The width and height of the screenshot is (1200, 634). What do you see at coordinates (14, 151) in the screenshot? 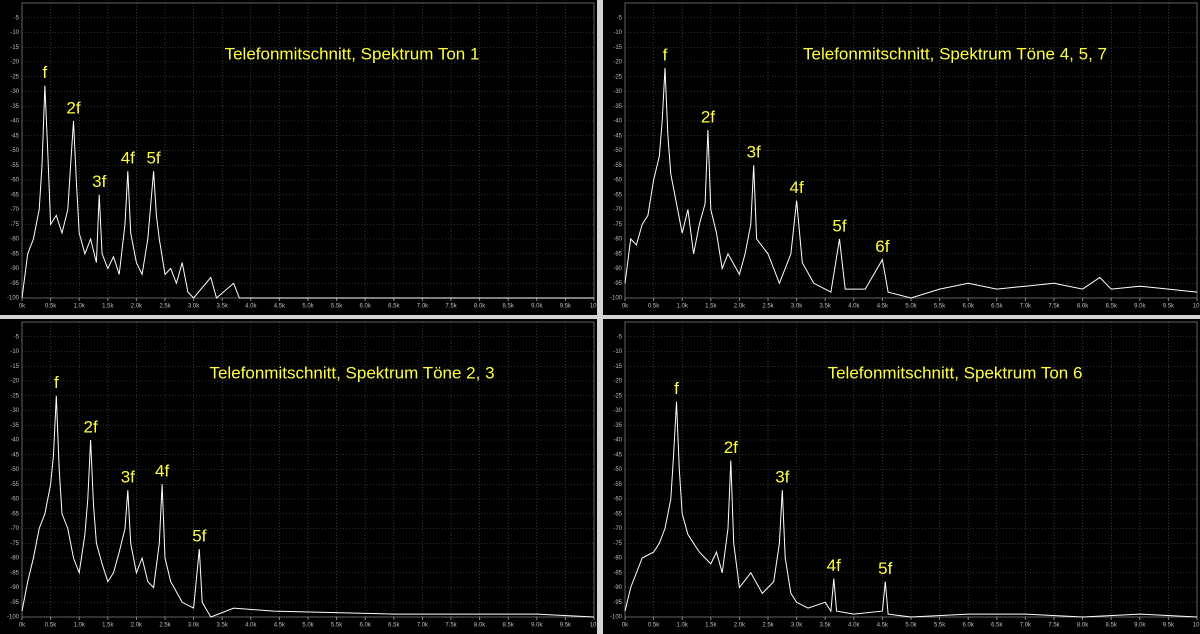
I see `y-tick-label: -50` at bounding box center [14, 151].